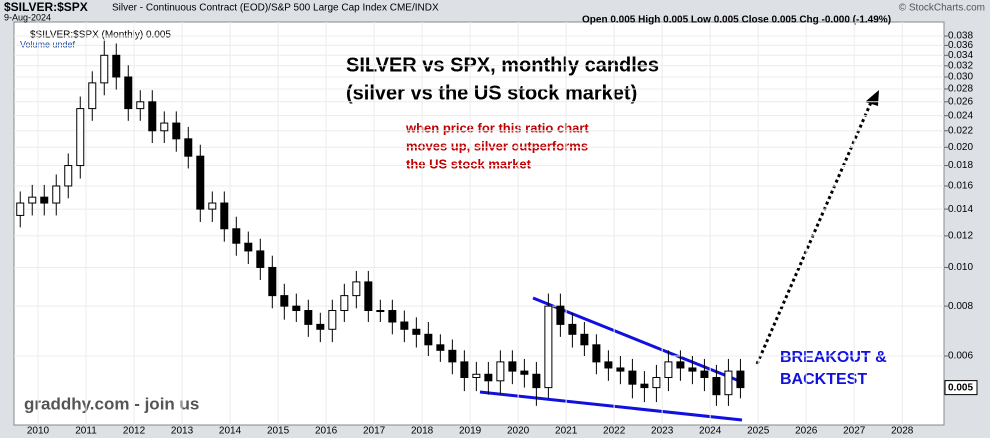 The image size is (990, 438). Describe the element at coordinates (960, 306) in the screenshot. I see `y-tick-label: 0.008` at that location.